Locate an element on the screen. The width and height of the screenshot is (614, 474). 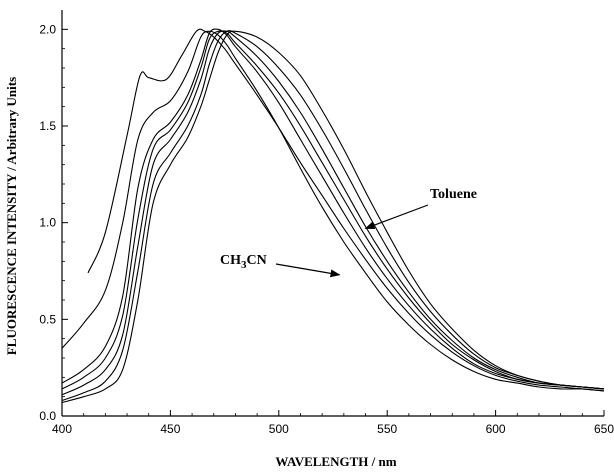
annotation-toluene-arrow is located at coordinates (396, 217).